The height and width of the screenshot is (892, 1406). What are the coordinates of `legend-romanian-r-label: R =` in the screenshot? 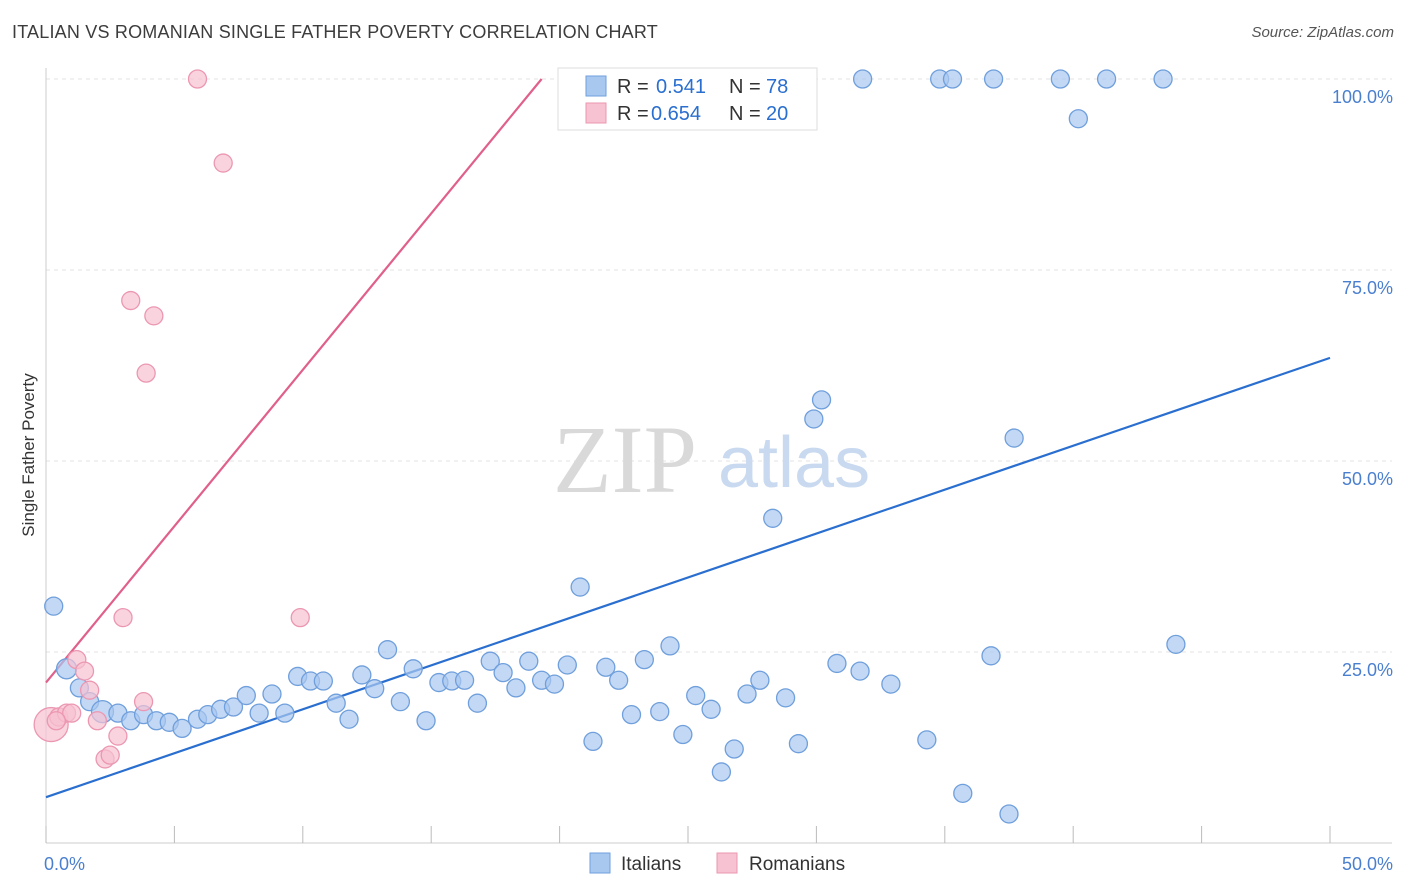 It's located at (633, 114).